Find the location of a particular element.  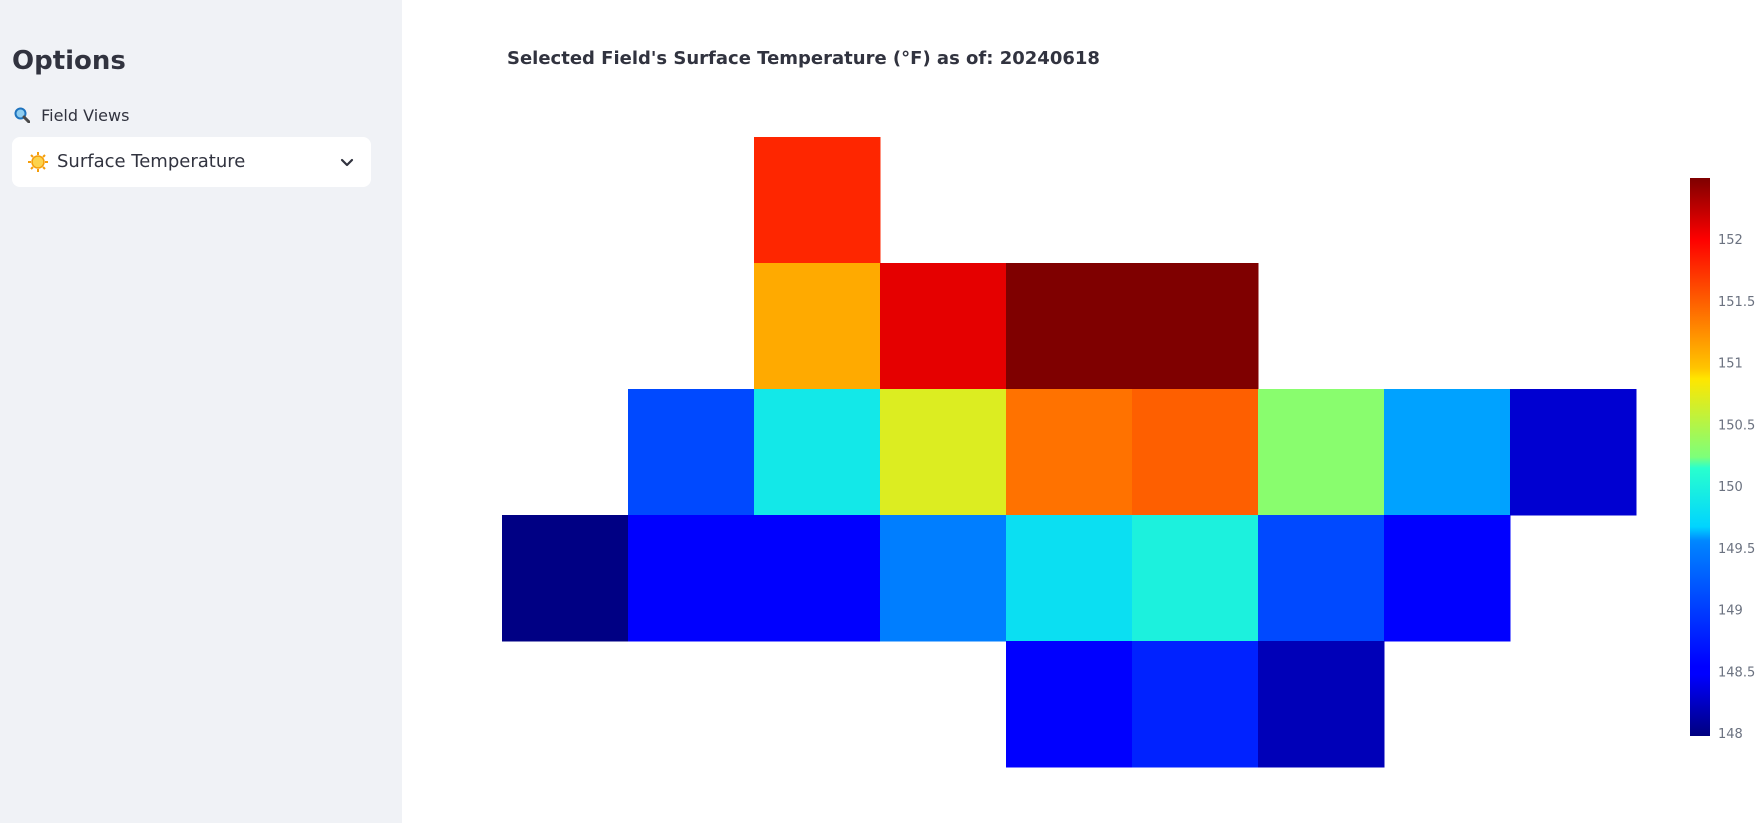

colorbar-tick-label: 148 is located at coordinates (1730, 734).